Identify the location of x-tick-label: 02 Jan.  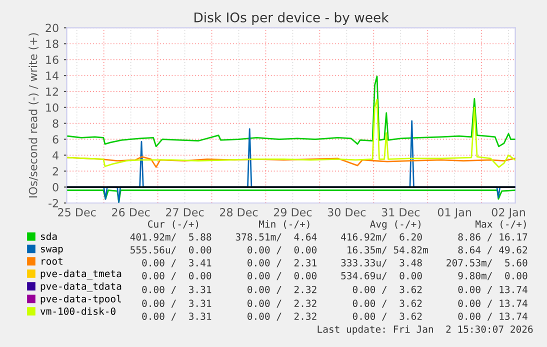
(508, 213).